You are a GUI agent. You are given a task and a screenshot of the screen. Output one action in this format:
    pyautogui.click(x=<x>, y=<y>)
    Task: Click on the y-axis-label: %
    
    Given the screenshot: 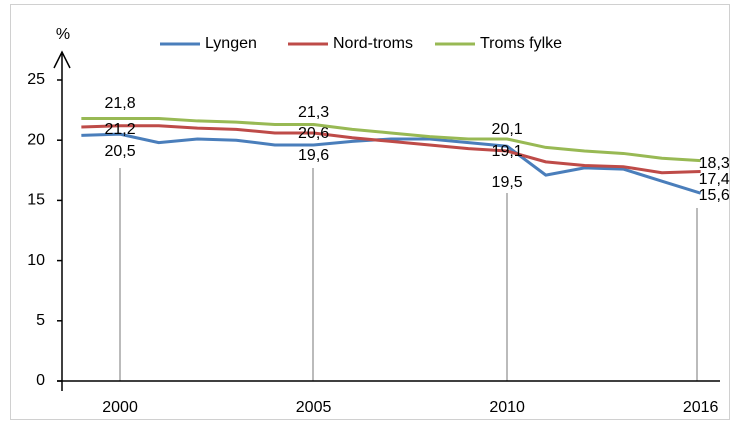 What is the action you would take?
    pyautogui.click(x=63, y=34)
    